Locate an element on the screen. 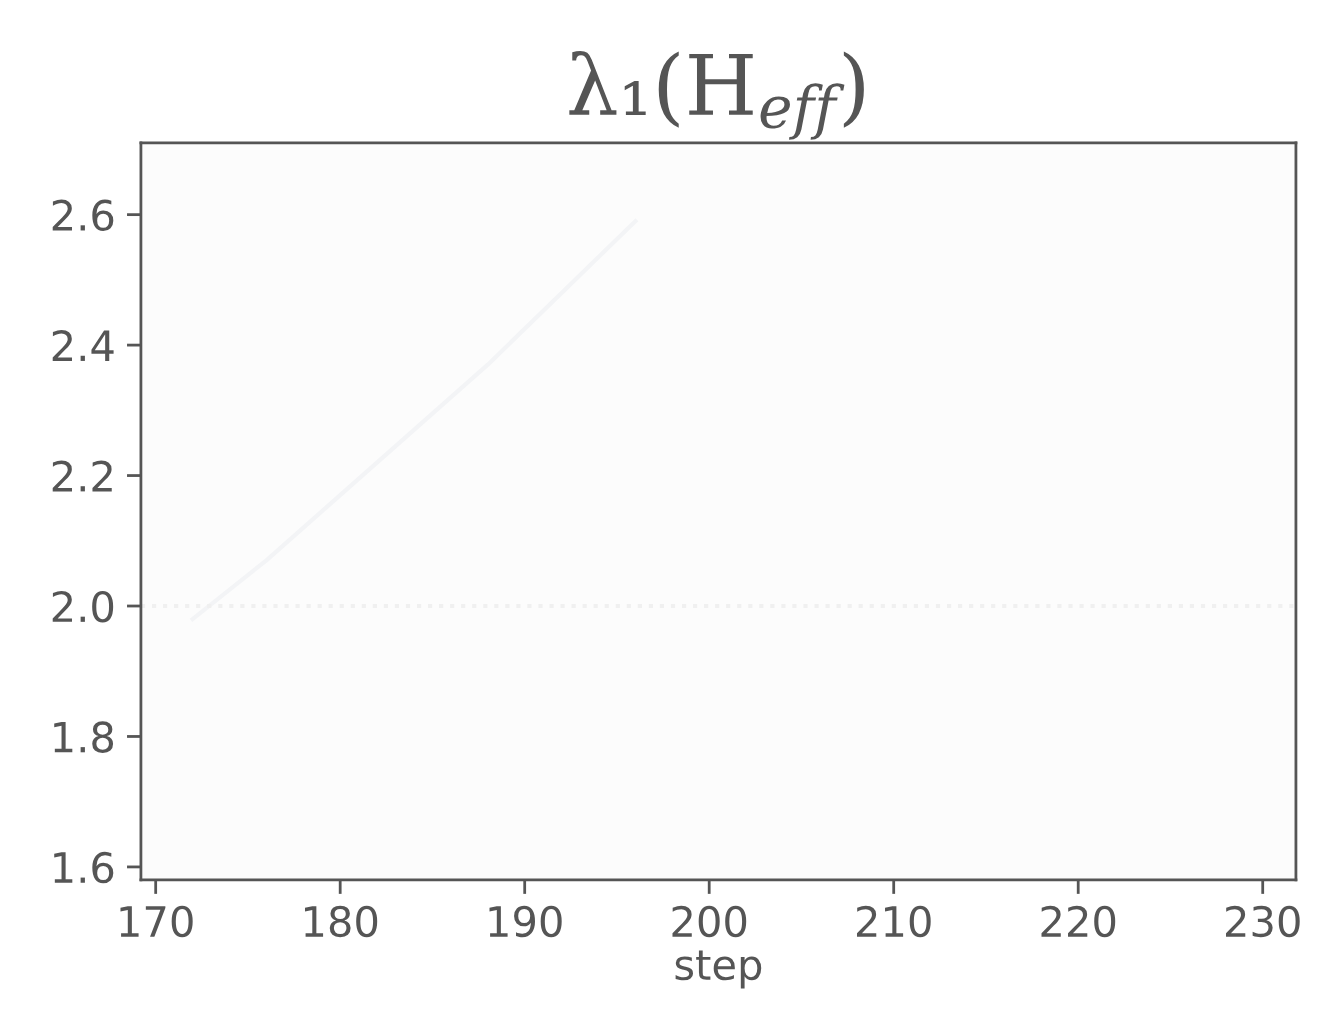  y-tick-label: 1.8 is located at coordinates (84, 737).